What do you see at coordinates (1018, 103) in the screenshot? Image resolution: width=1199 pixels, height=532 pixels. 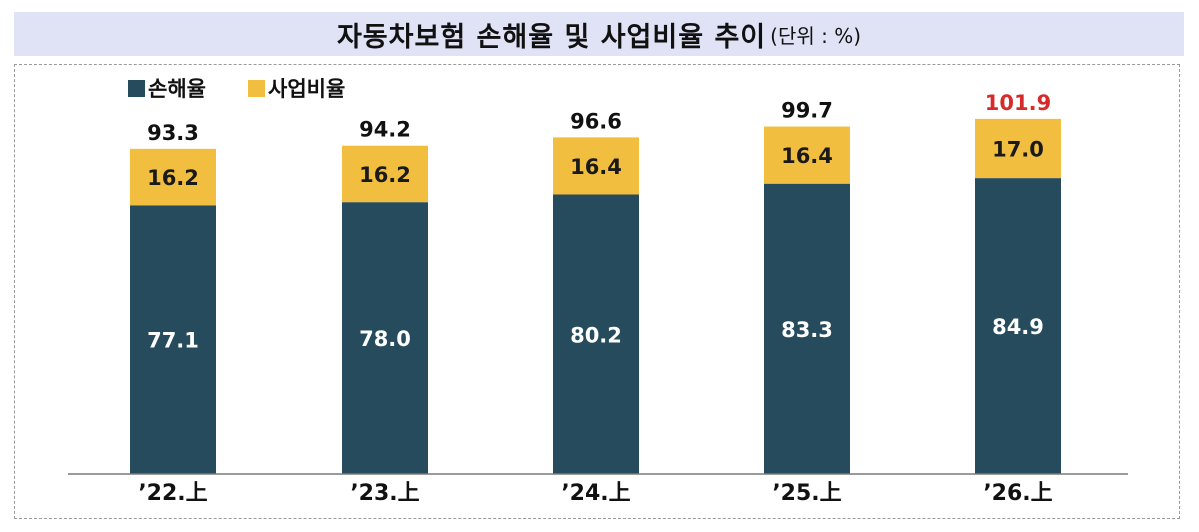 I see `total-label-4: 101.9` at bounding box center [1018, 103].